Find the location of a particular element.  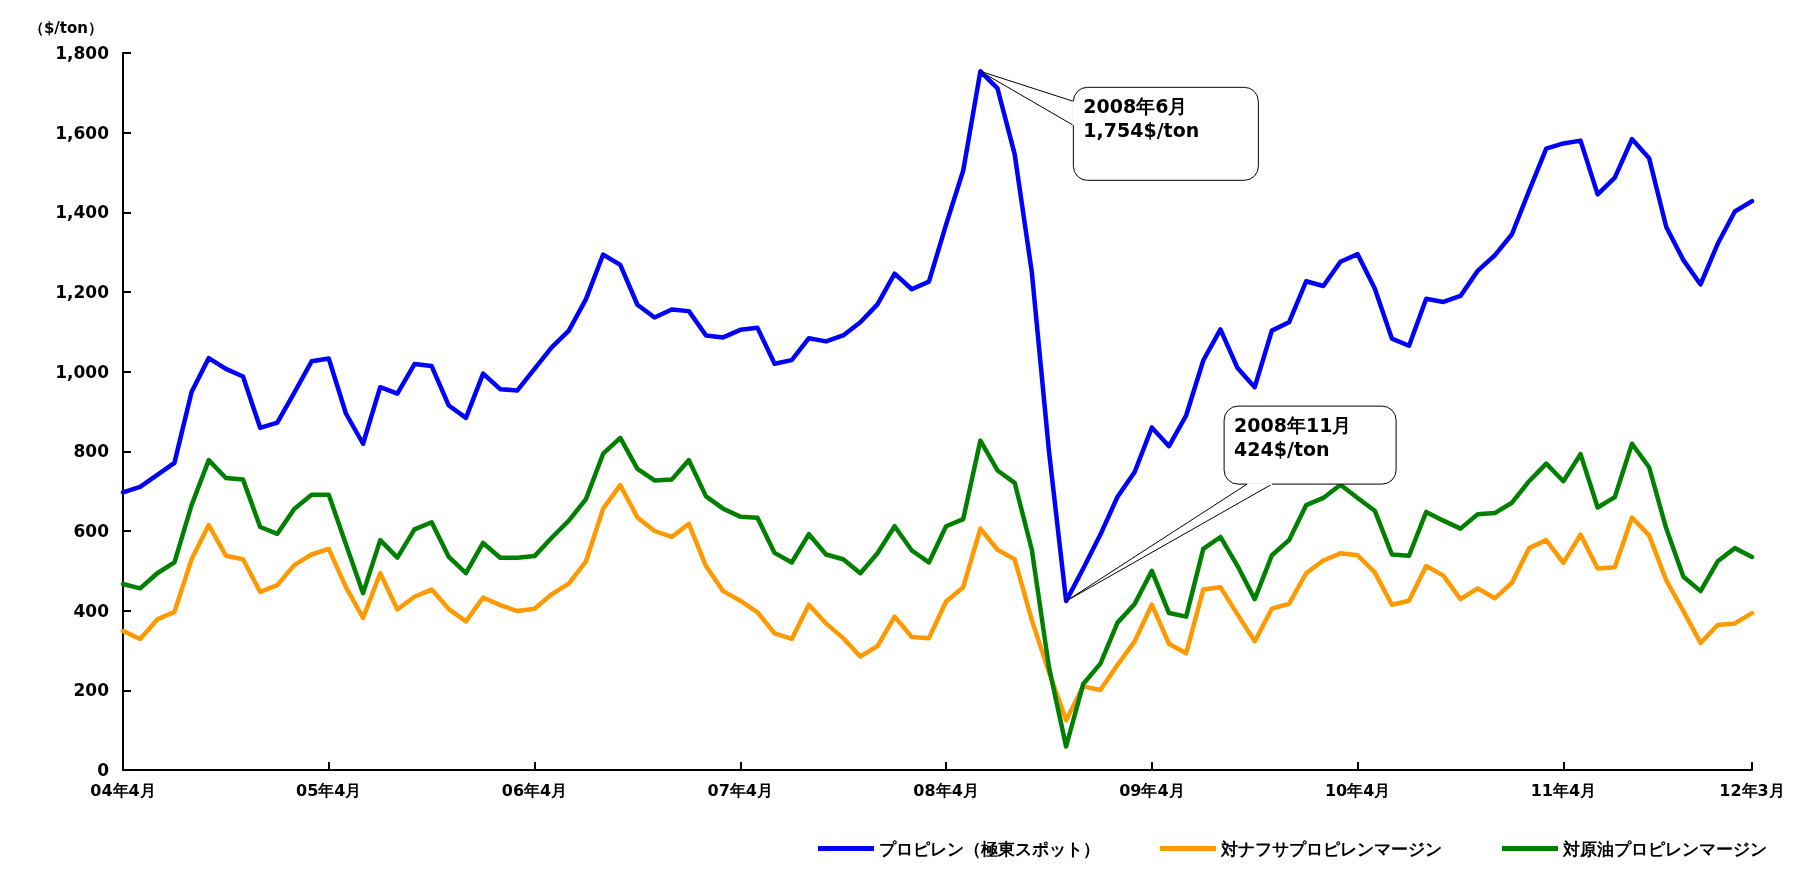

x-tick-label: 04年4月 is located at coordinates (123, 790).